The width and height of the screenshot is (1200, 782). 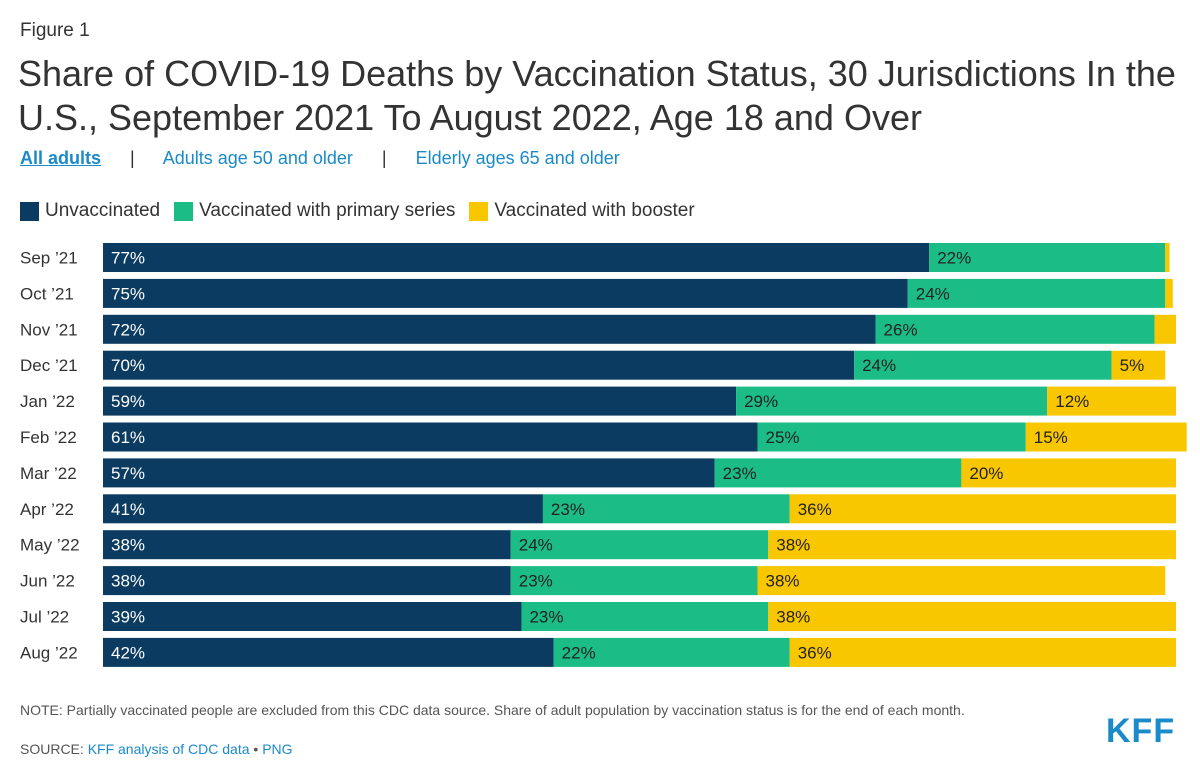 I want to click on category-label: Jul ’22, so click(x=44, y=617).